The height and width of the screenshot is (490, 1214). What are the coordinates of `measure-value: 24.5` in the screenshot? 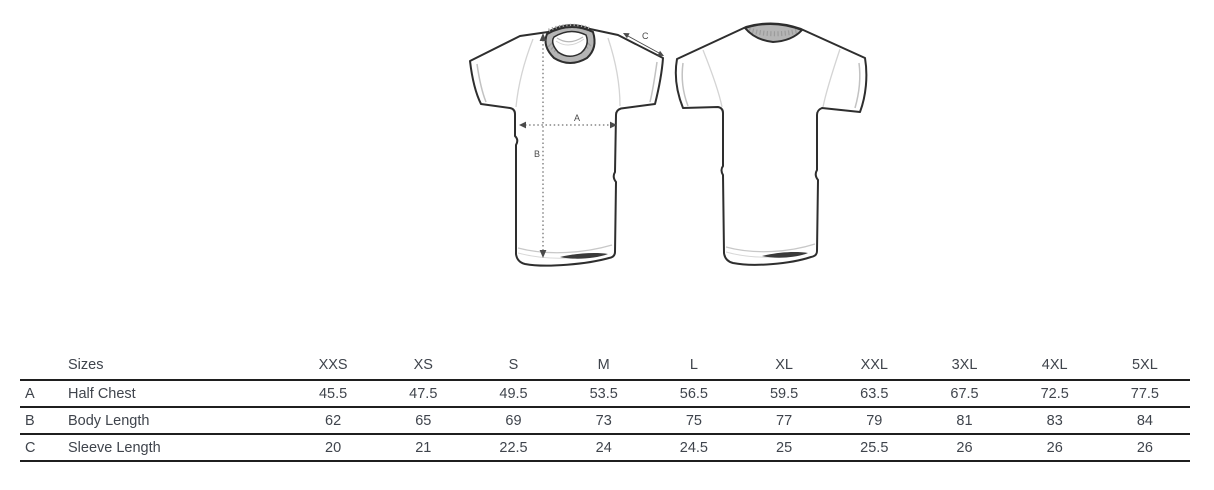 It's located at (693, 447).